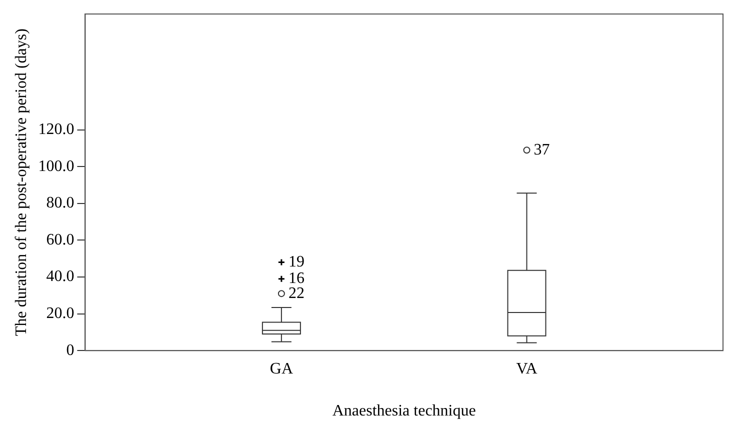 The height and width of the screenshot is (429, 738). I want to click on annotation: 16, so click(296, 279).